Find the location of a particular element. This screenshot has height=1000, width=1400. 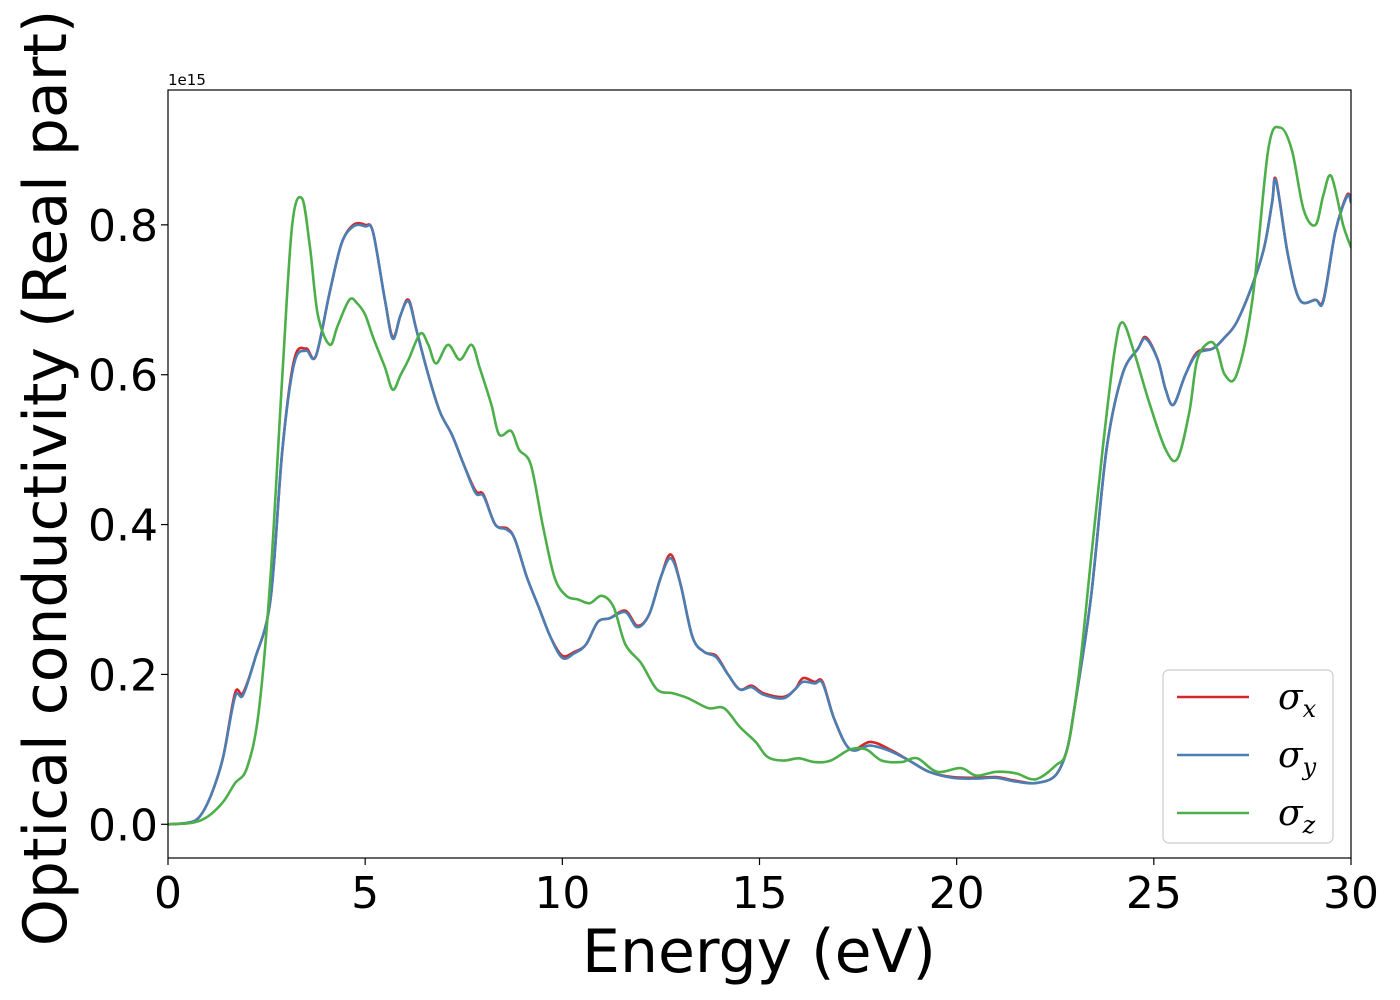

x-tick-label: 5 is located at coordinates (365, 893).